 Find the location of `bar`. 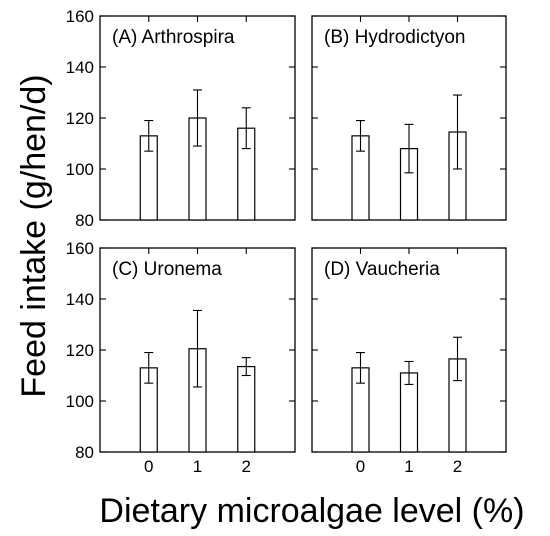

bar is located at coordinates (246, 409).